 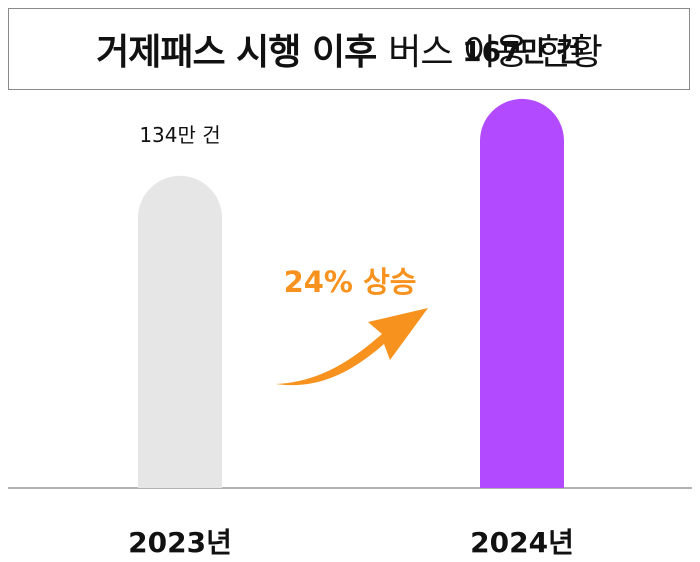 I want to click on value-label-1: 167만 건, so click(x=522, y=51).